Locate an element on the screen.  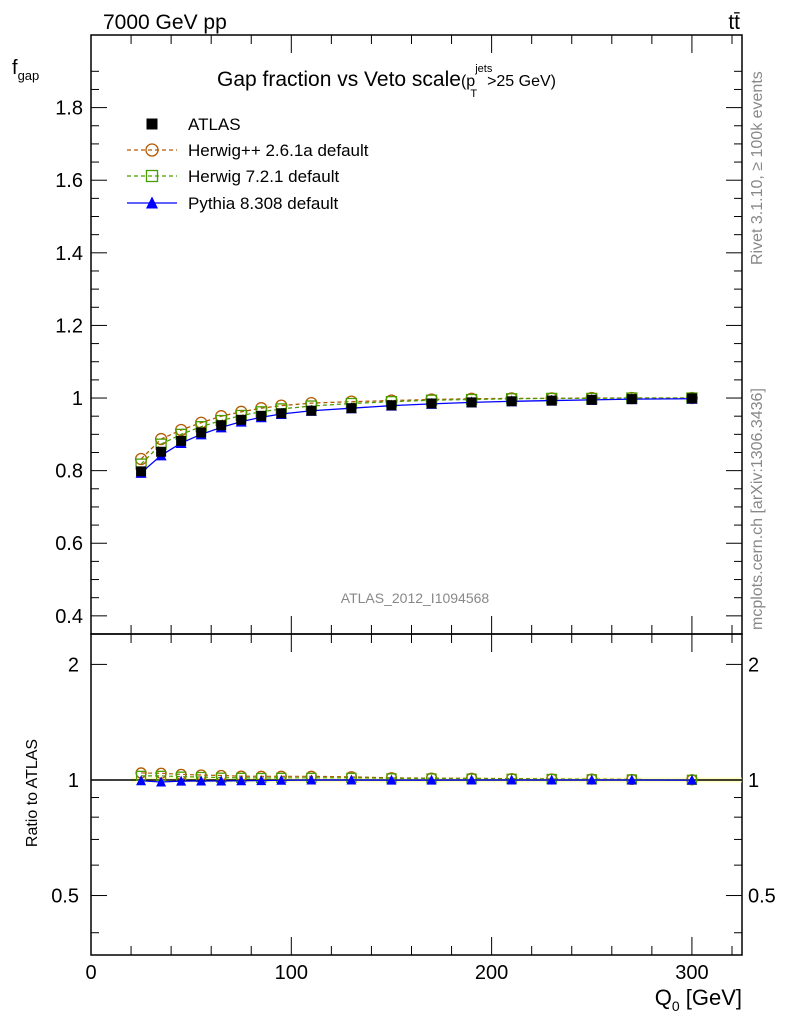
ratio-tick-label-right: 2 is located at coordinates (753, 665).